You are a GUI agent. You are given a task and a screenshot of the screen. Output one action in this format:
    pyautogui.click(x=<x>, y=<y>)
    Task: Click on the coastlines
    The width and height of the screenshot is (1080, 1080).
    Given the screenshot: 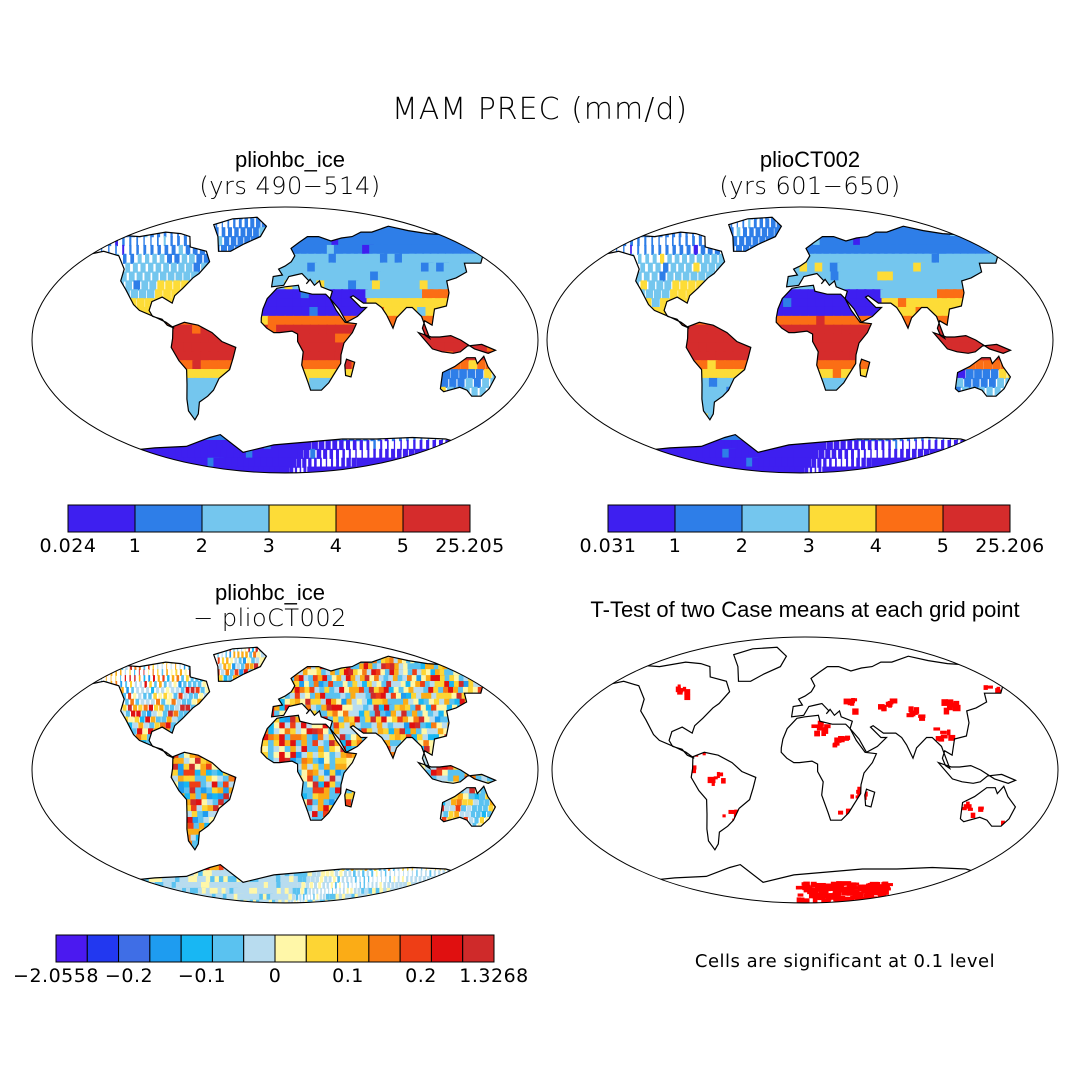 What is the action you would take?
    pyautogui.click(x=292, y=344)
    